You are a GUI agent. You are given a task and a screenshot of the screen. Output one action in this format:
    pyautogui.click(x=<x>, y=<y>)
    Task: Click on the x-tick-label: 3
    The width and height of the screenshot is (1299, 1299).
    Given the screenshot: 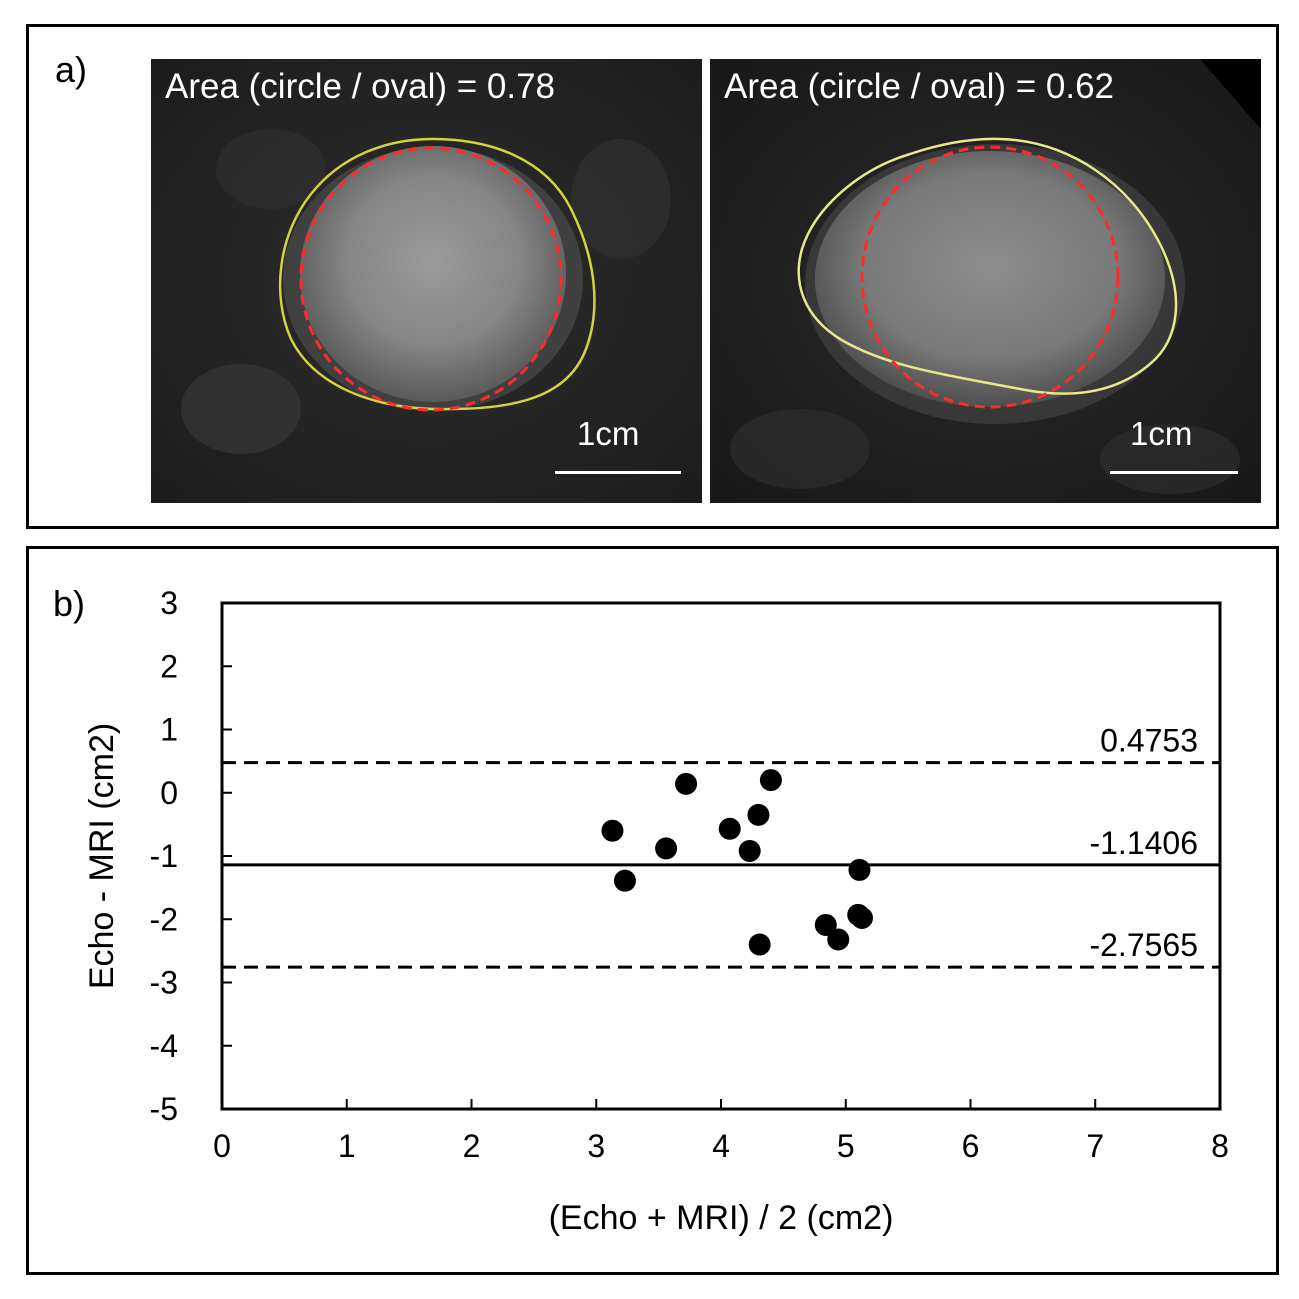 What is the action you would take?
    pyautogui.click(x=596, y=1146)
    